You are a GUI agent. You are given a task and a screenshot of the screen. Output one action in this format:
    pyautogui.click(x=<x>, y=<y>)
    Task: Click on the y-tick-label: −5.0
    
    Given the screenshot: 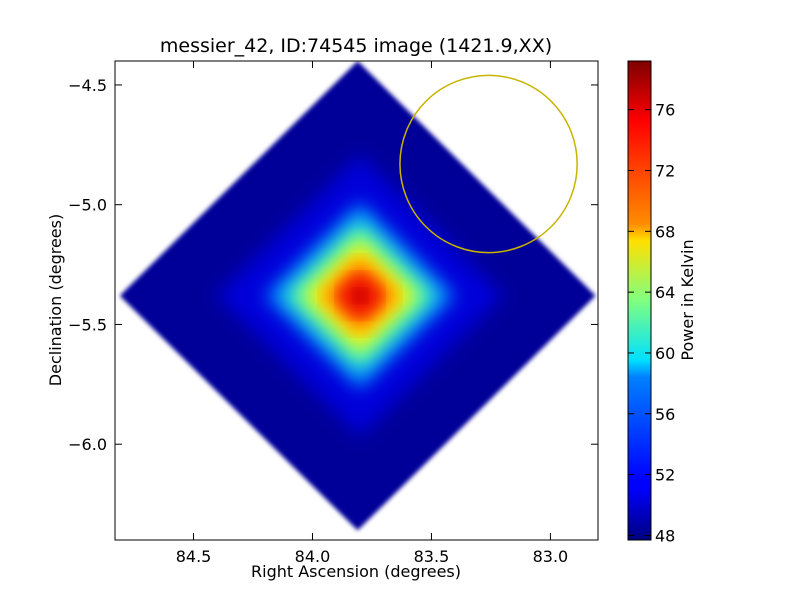 What is the action you would take?
    pyautogui.click(x=87, y=205)
    